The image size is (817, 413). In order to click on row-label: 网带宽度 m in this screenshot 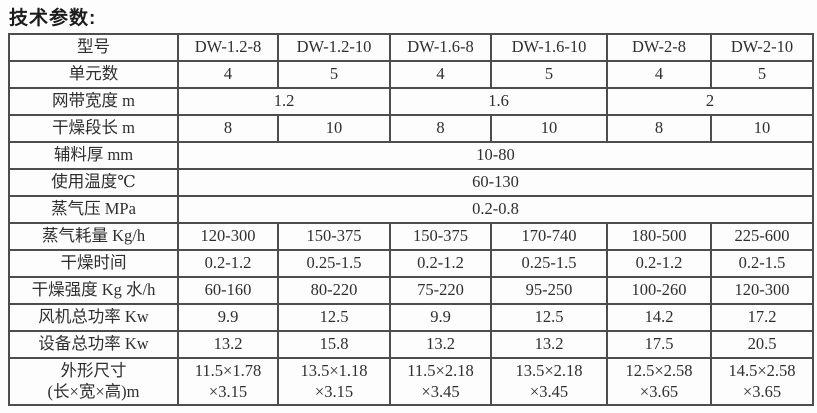, I will do `click(93, 101)`.